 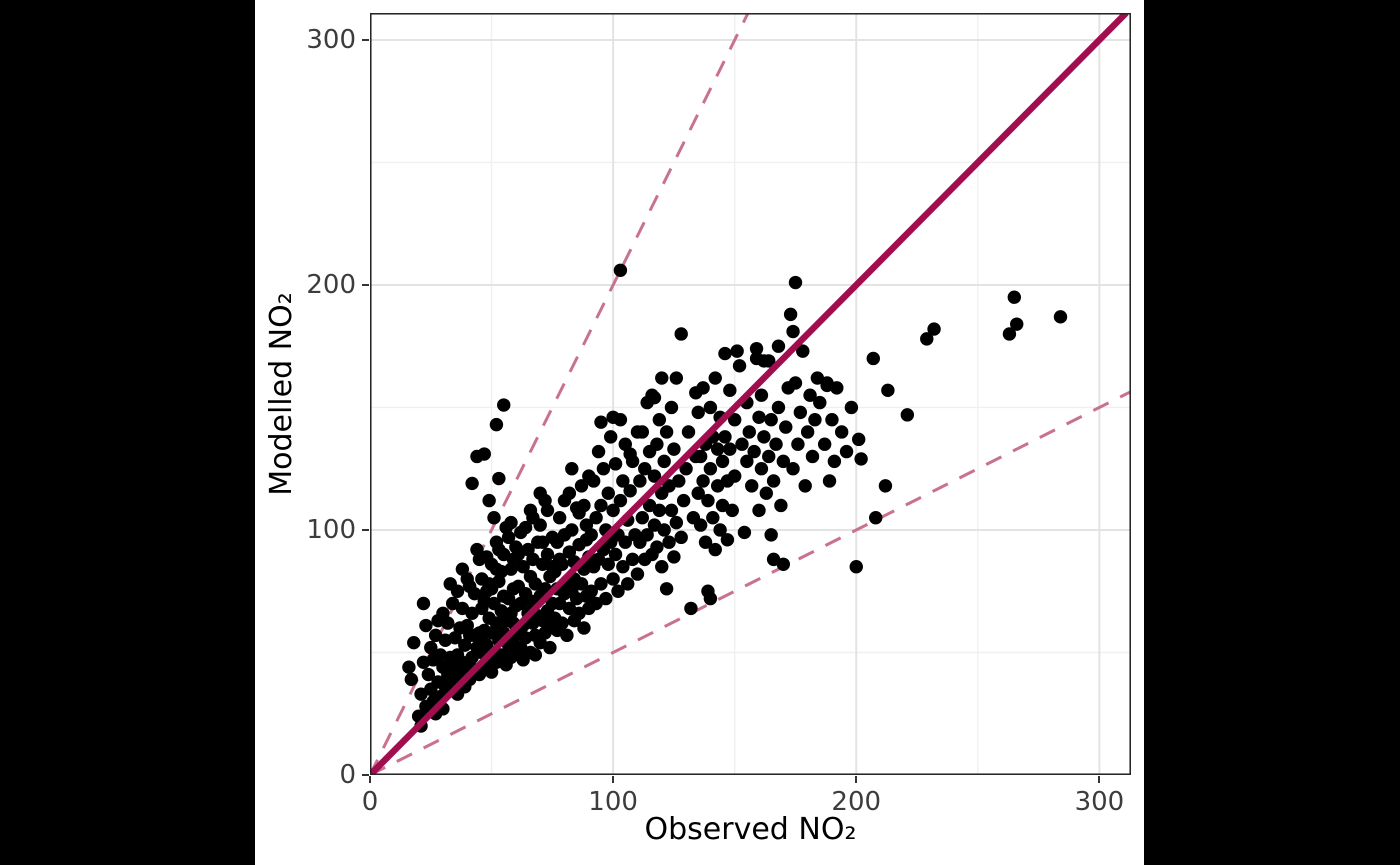 I want to click on y-tick-mark, so click(x=365, y=39).